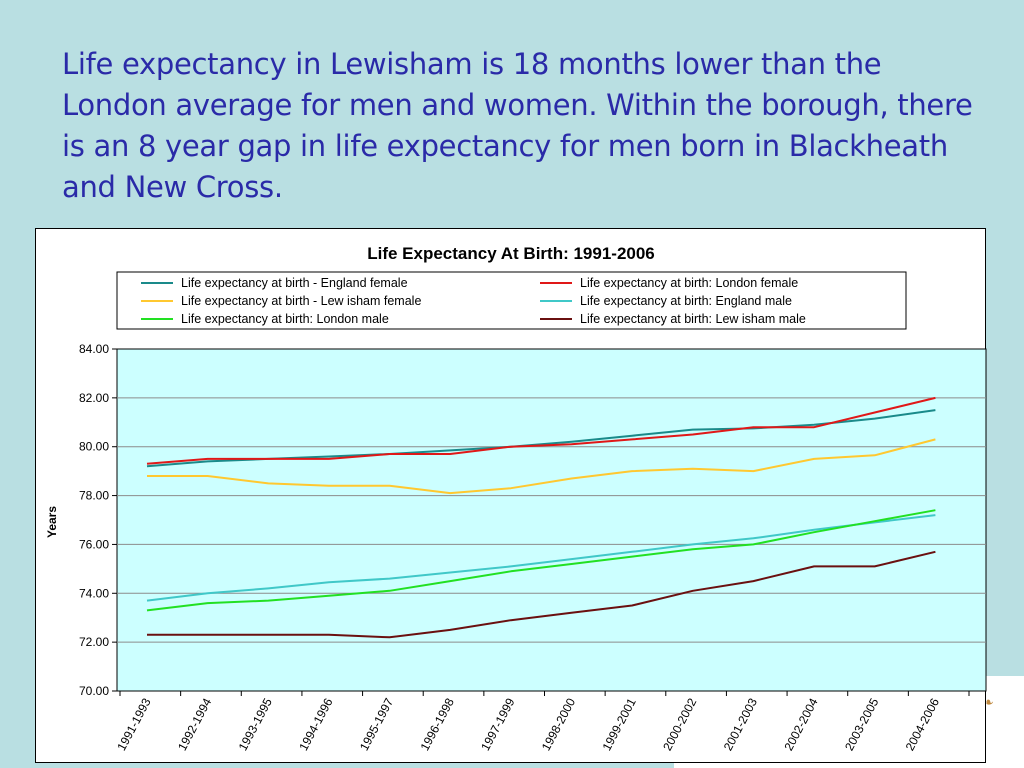 This screenshot has height=768, width=1024. I want to click on y-tick-label: 78.00, so click(94, 496).